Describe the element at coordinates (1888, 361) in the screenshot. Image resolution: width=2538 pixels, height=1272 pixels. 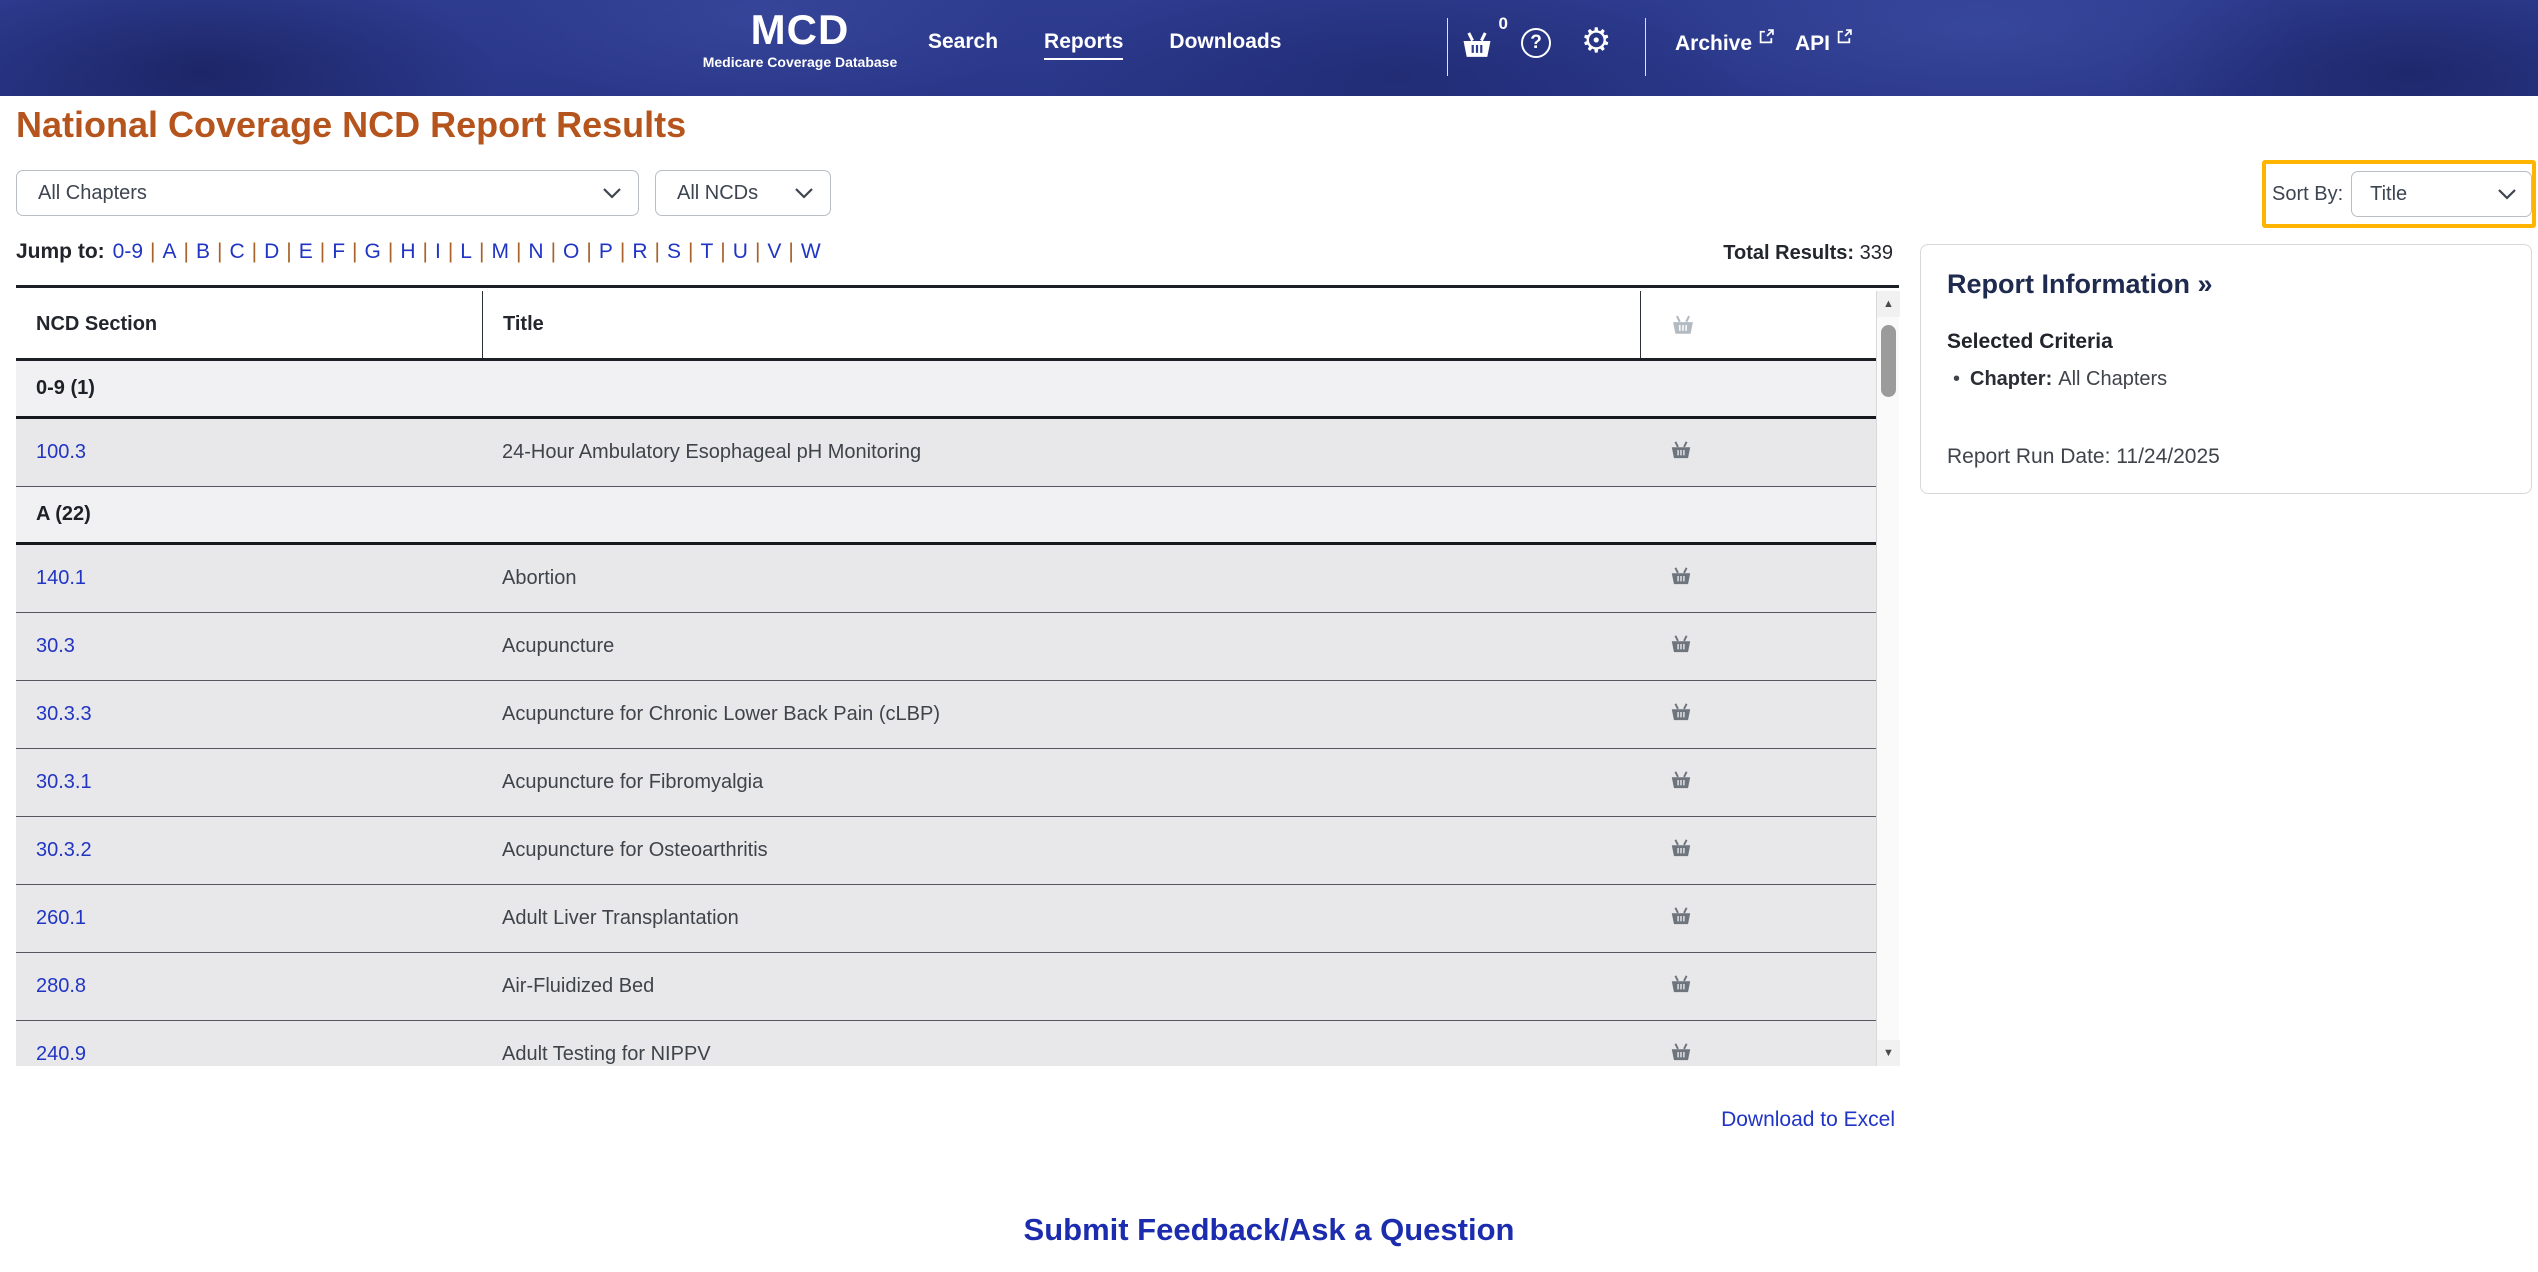
I see `scrollbar-thumb` at that location.